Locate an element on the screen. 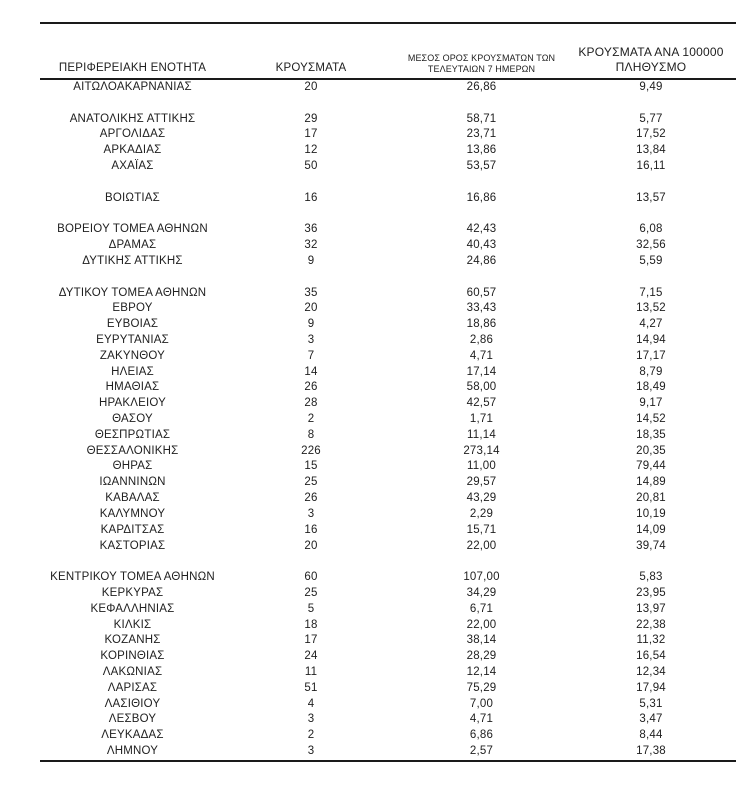 The width and height of the screenshot is (738, 792). cell-cases: 12 is located at coordinates (311, 150).